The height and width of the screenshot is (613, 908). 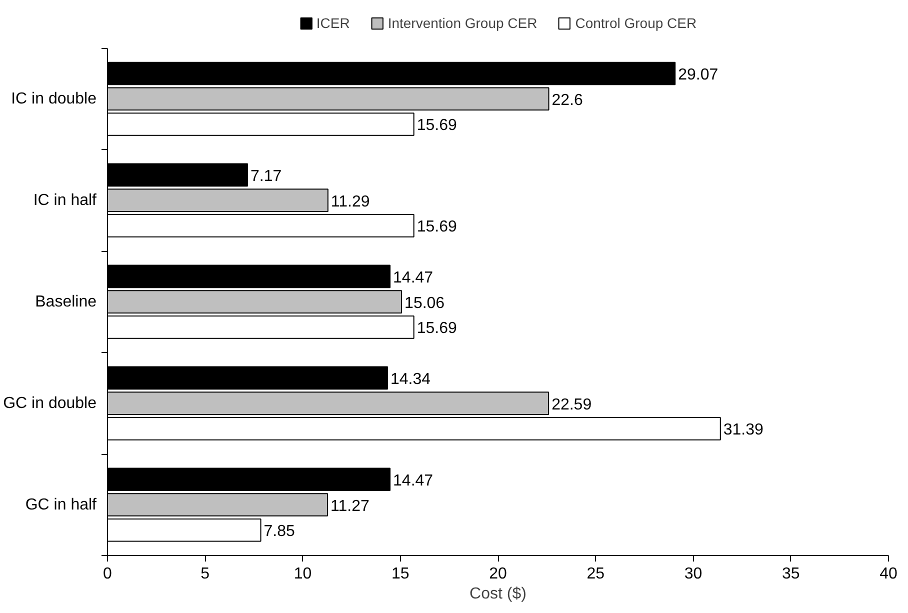 What do you see at coordinates (266, 176) in the screenshot?
I see `data-label: 7.17` at bounding box center [266, 176].